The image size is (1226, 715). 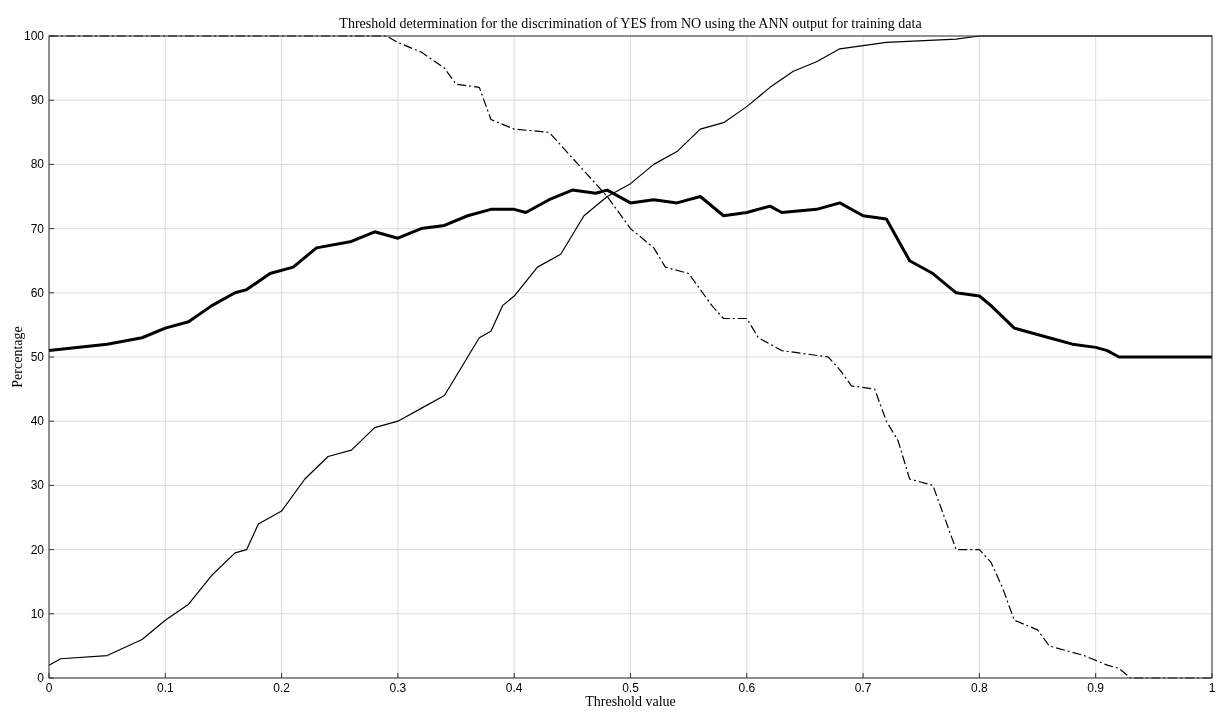 I want to click on y-tick-label: 30, so click(x=37, y=485).